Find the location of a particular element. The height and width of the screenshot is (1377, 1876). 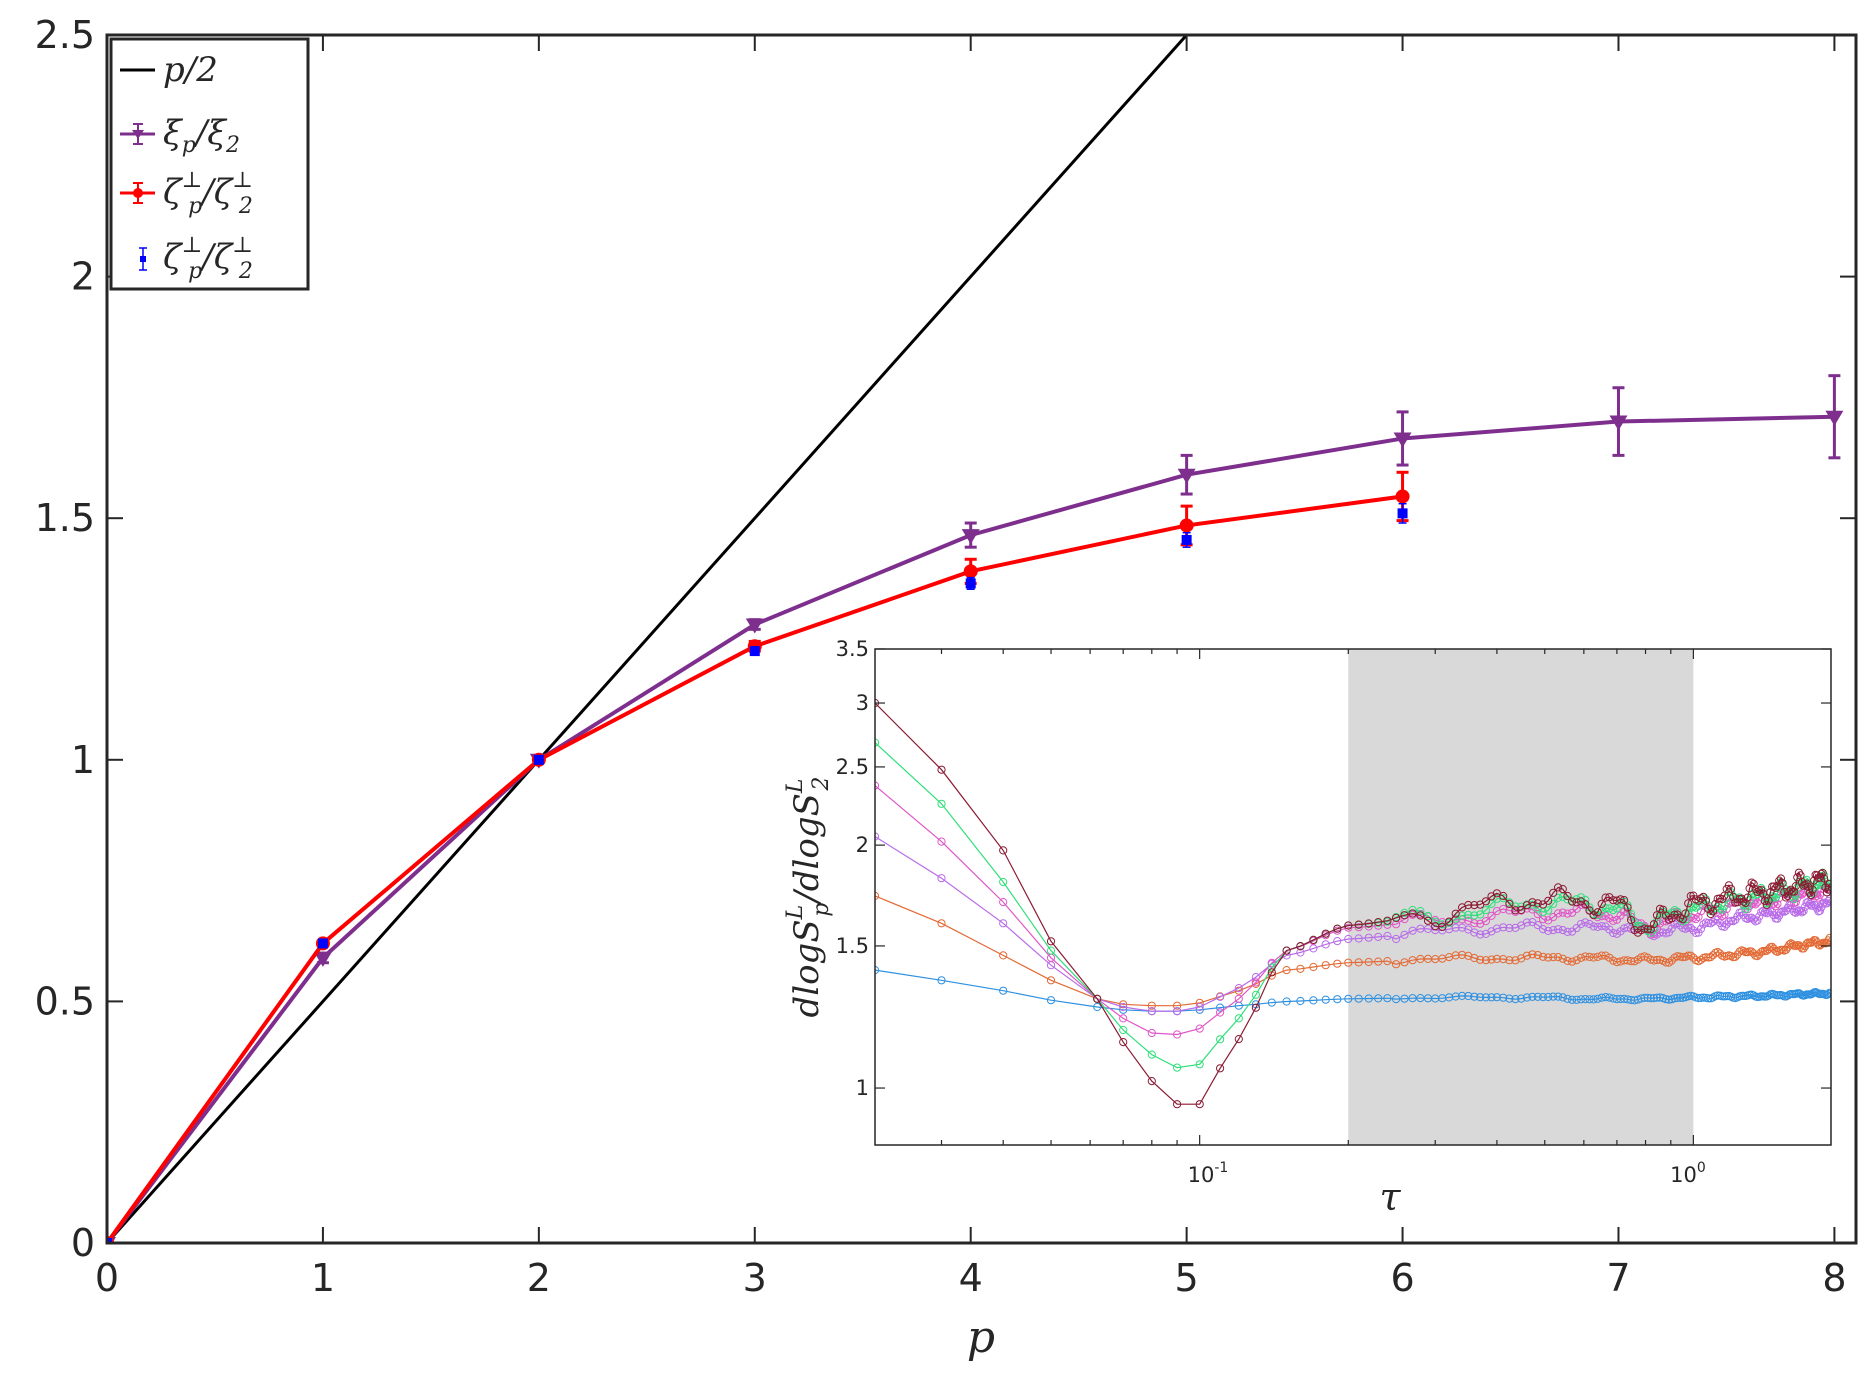

legend-marker-xi is located at coordinates (137, 134).